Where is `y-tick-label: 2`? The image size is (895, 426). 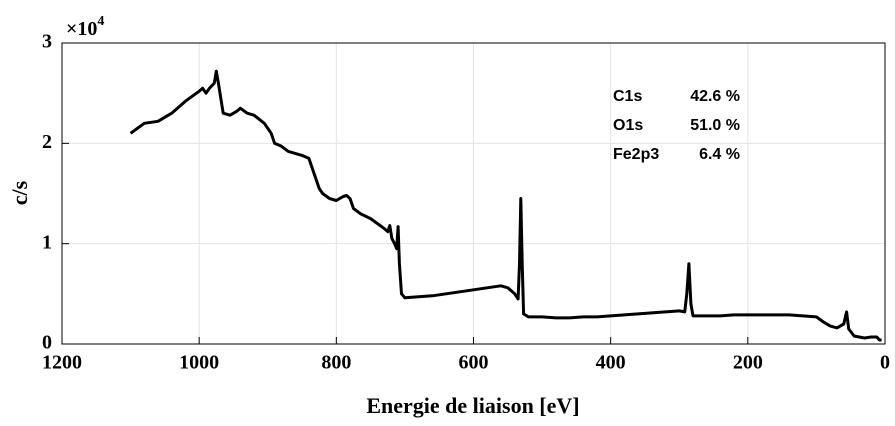
y-tick-label: 2 is located at coordinates (47, 142).